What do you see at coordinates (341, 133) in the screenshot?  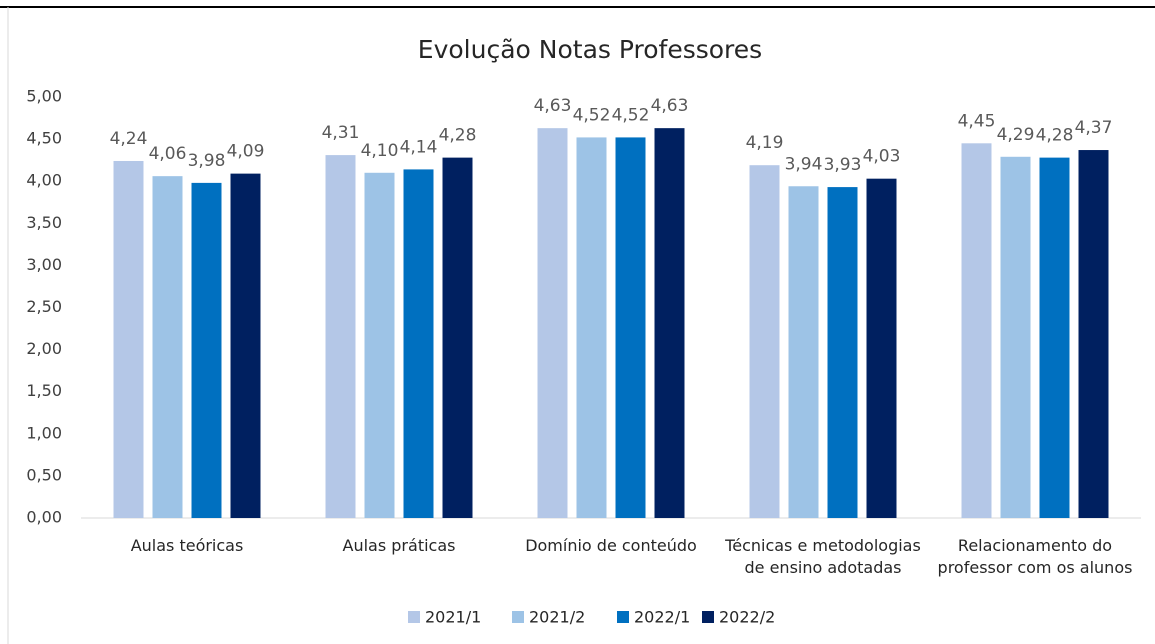 I see `value-label: 4,31` at bounding box center [341, 133].